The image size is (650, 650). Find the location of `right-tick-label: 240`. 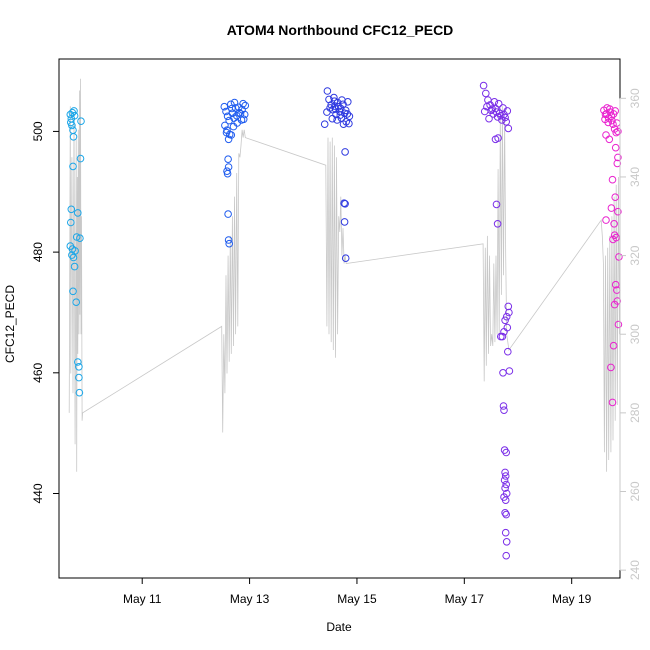

right-tick-label: 240 is located at coordinates (635, 570).